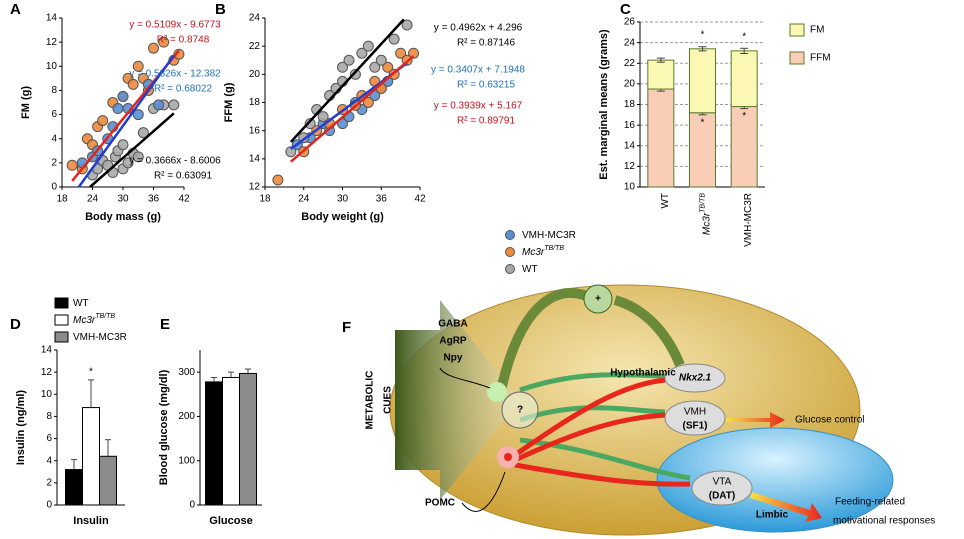 The image size is (964, 539). I want to click on legend-label: VMH-MC3R, so click(100, 337).